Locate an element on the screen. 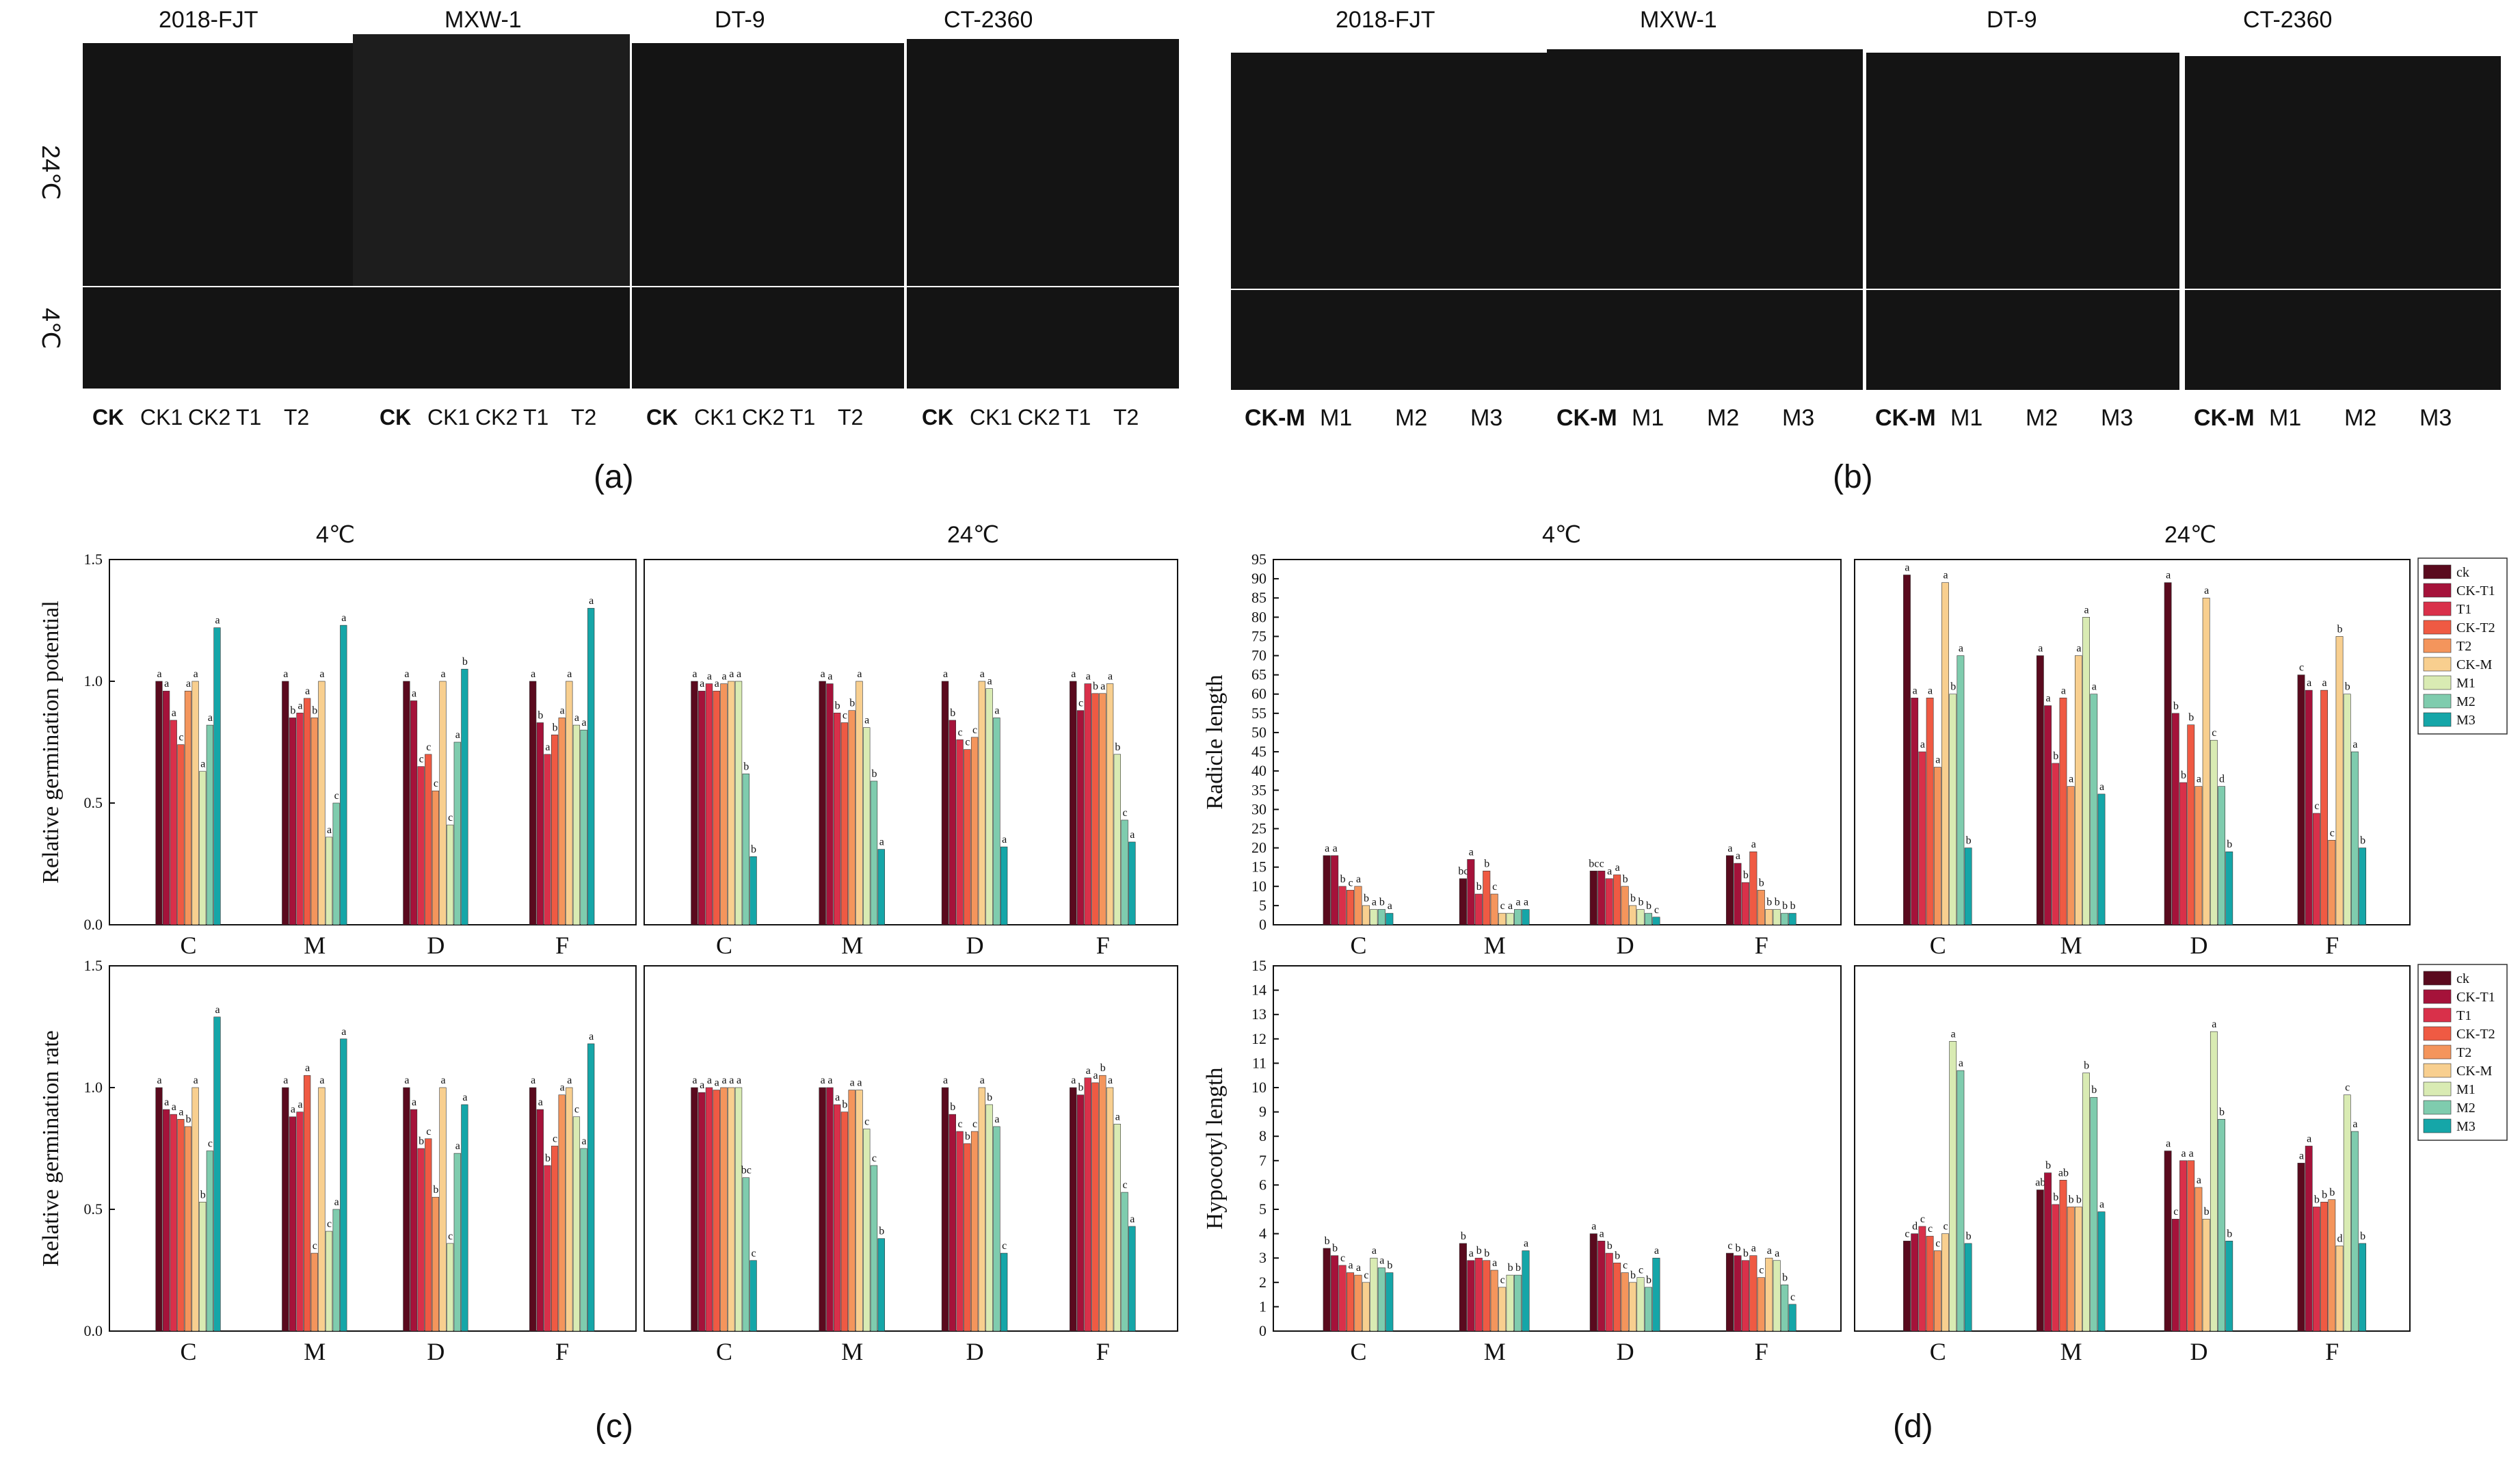  treatment-label: T1 is located at coordinates (1078, 417).